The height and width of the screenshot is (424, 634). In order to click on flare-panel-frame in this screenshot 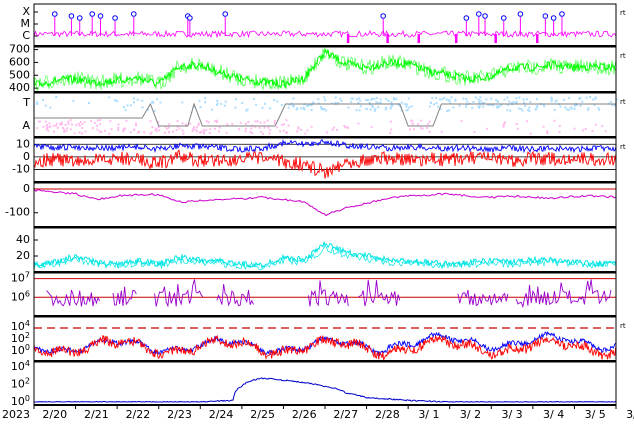, I will do `click(325, 25)`.